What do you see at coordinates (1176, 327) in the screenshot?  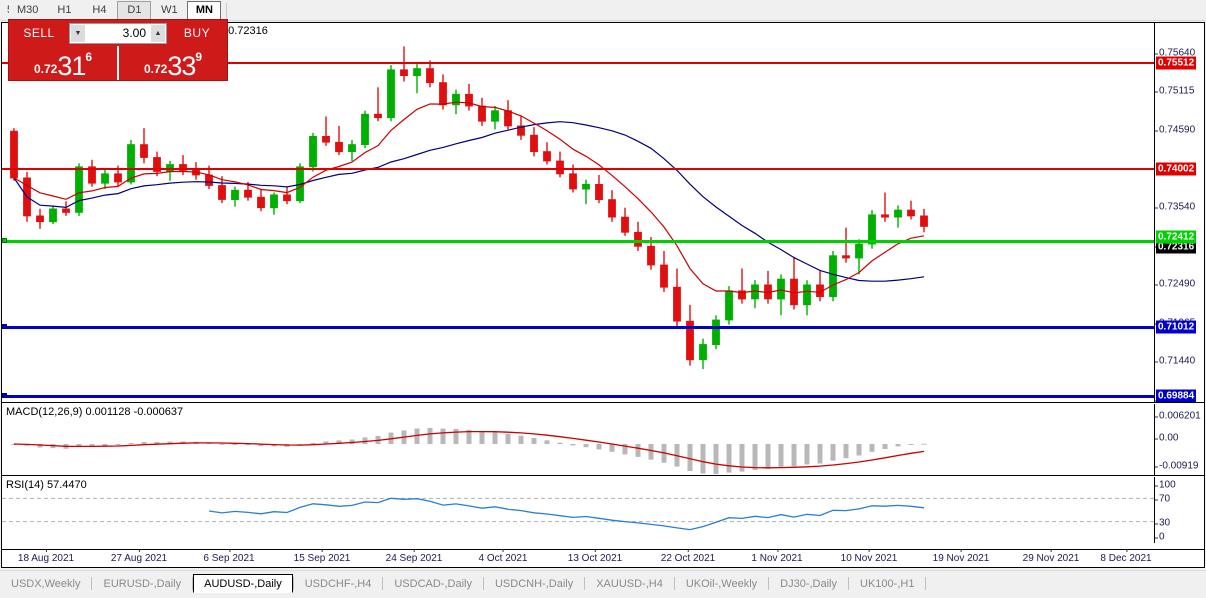 I see `price-label-support-blue: 0.71012` at bounding box center [1176, 327].